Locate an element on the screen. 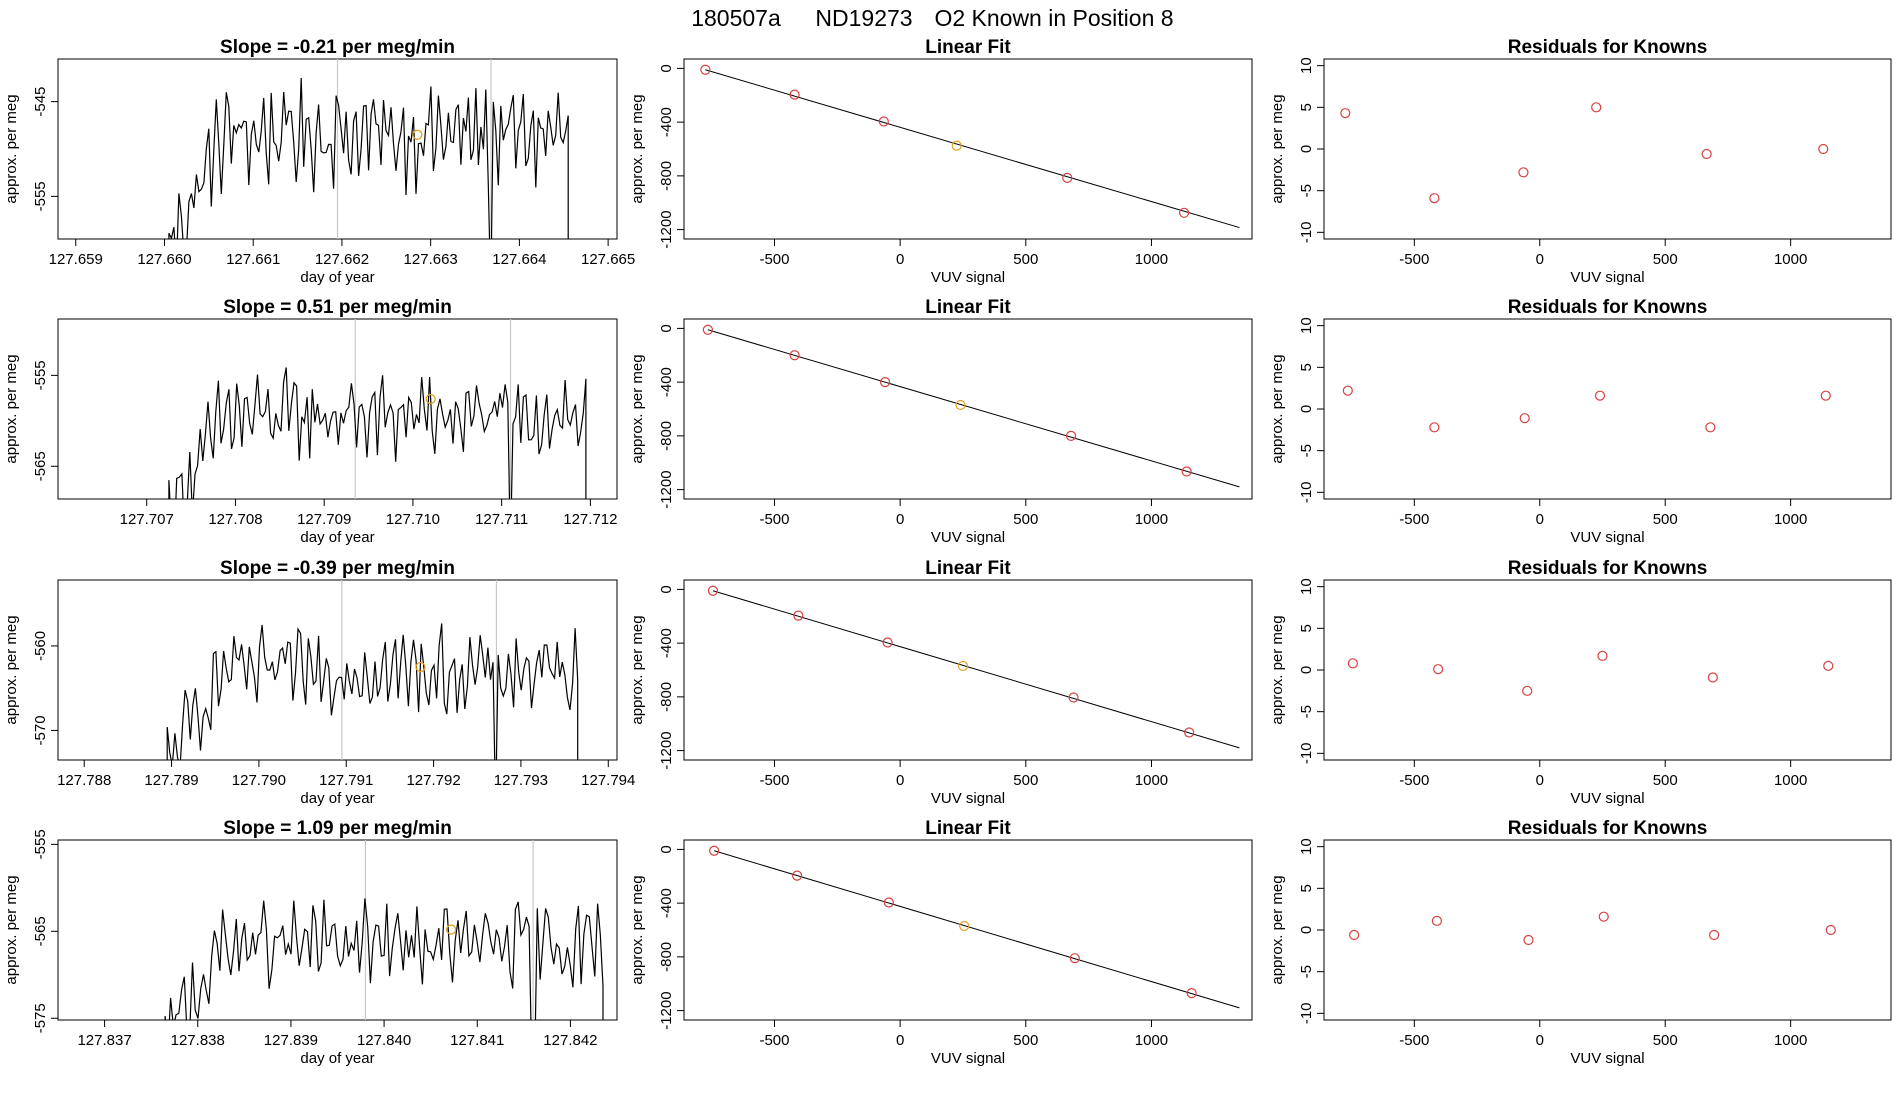 Image resolution: width=1900 pixels, height=1100 pixels. y-axis: -555 -565 is located at coordinates (45, 420).